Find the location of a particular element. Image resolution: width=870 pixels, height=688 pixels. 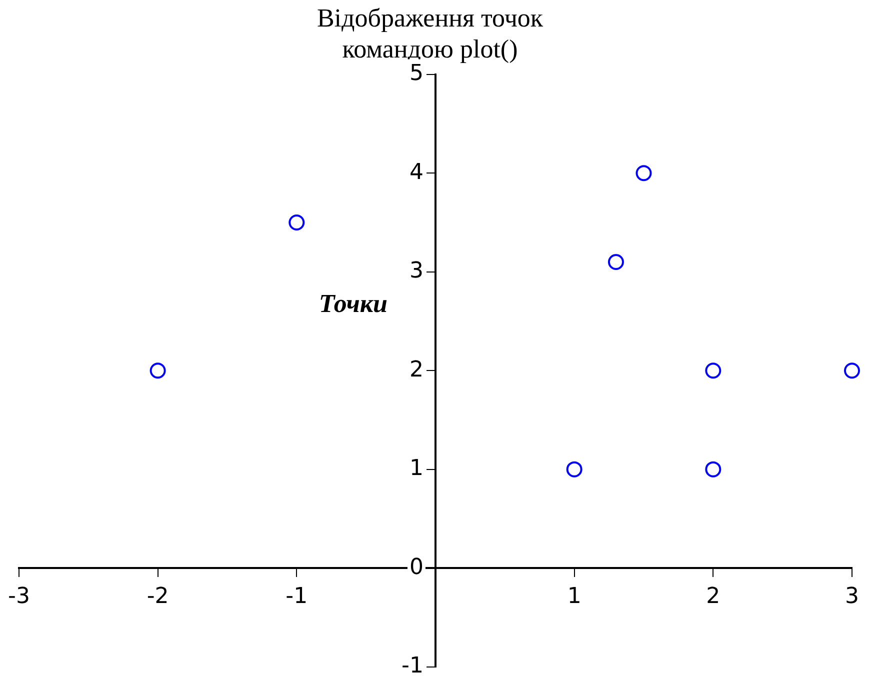

x-tick-label: -1 is located at coordinates (297, 596).